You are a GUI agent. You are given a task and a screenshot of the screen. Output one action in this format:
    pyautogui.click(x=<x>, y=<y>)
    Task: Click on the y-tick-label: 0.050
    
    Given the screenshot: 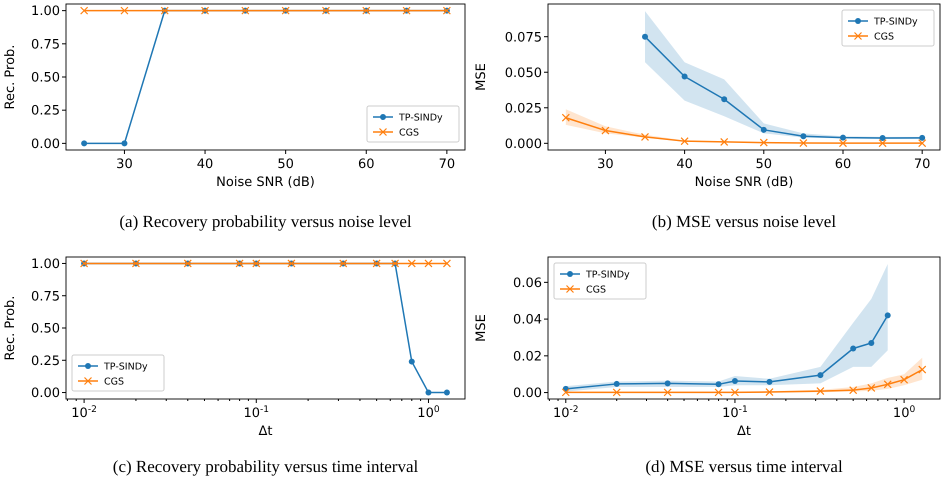 What is the action you would take?
    pyautogui.click(x=523, y=73)
    